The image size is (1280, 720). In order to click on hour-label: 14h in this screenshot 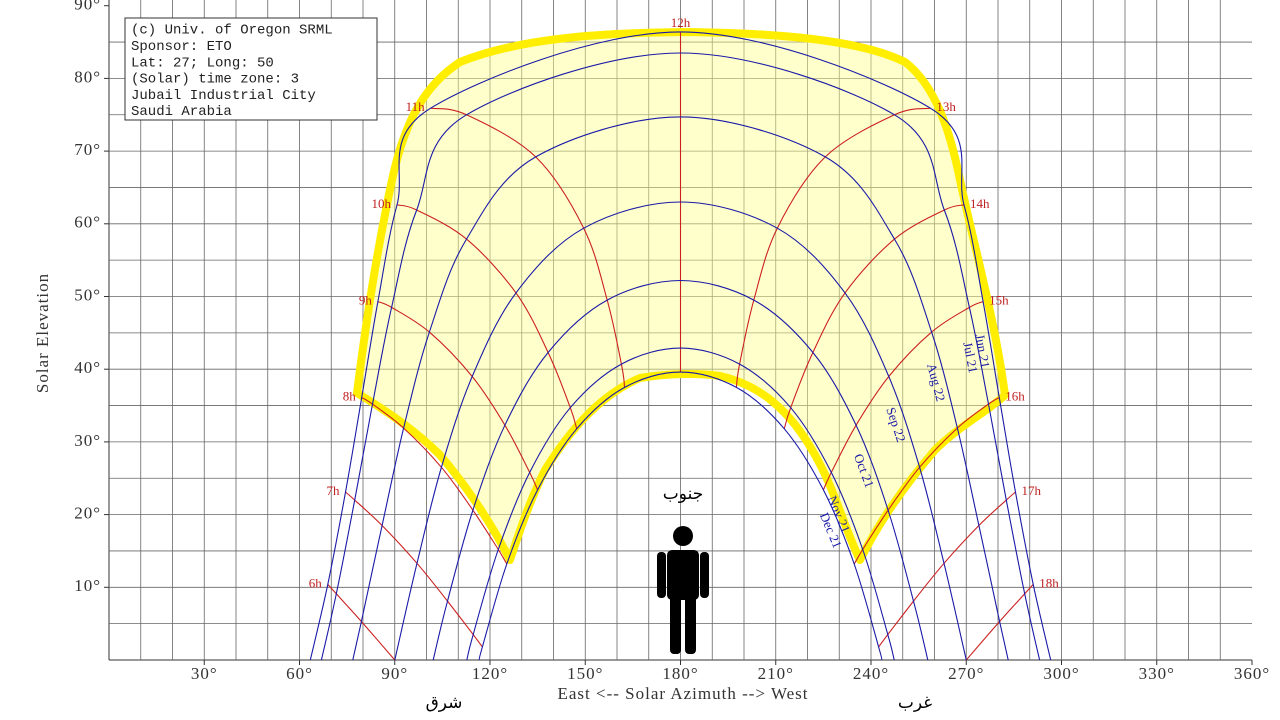, I will do `click(980, 203)`.